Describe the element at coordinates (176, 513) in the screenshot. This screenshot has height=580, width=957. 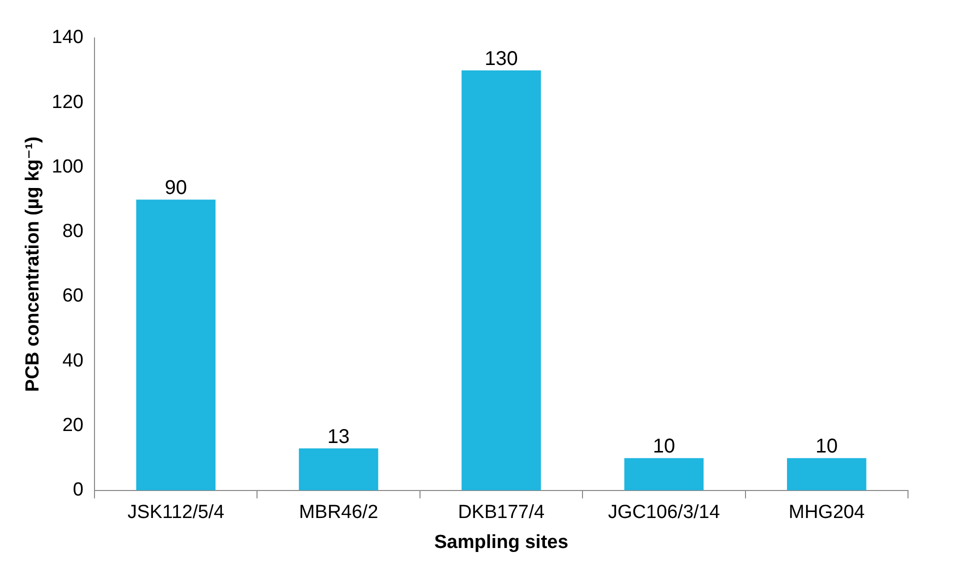
I see `x-tick-label: JSK112/5/4` at that location.